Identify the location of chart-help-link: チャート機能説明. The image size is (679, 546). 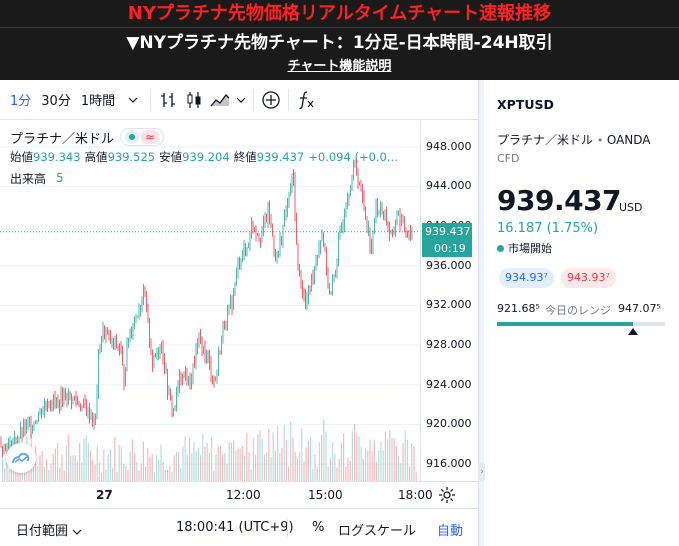
(339, 66).